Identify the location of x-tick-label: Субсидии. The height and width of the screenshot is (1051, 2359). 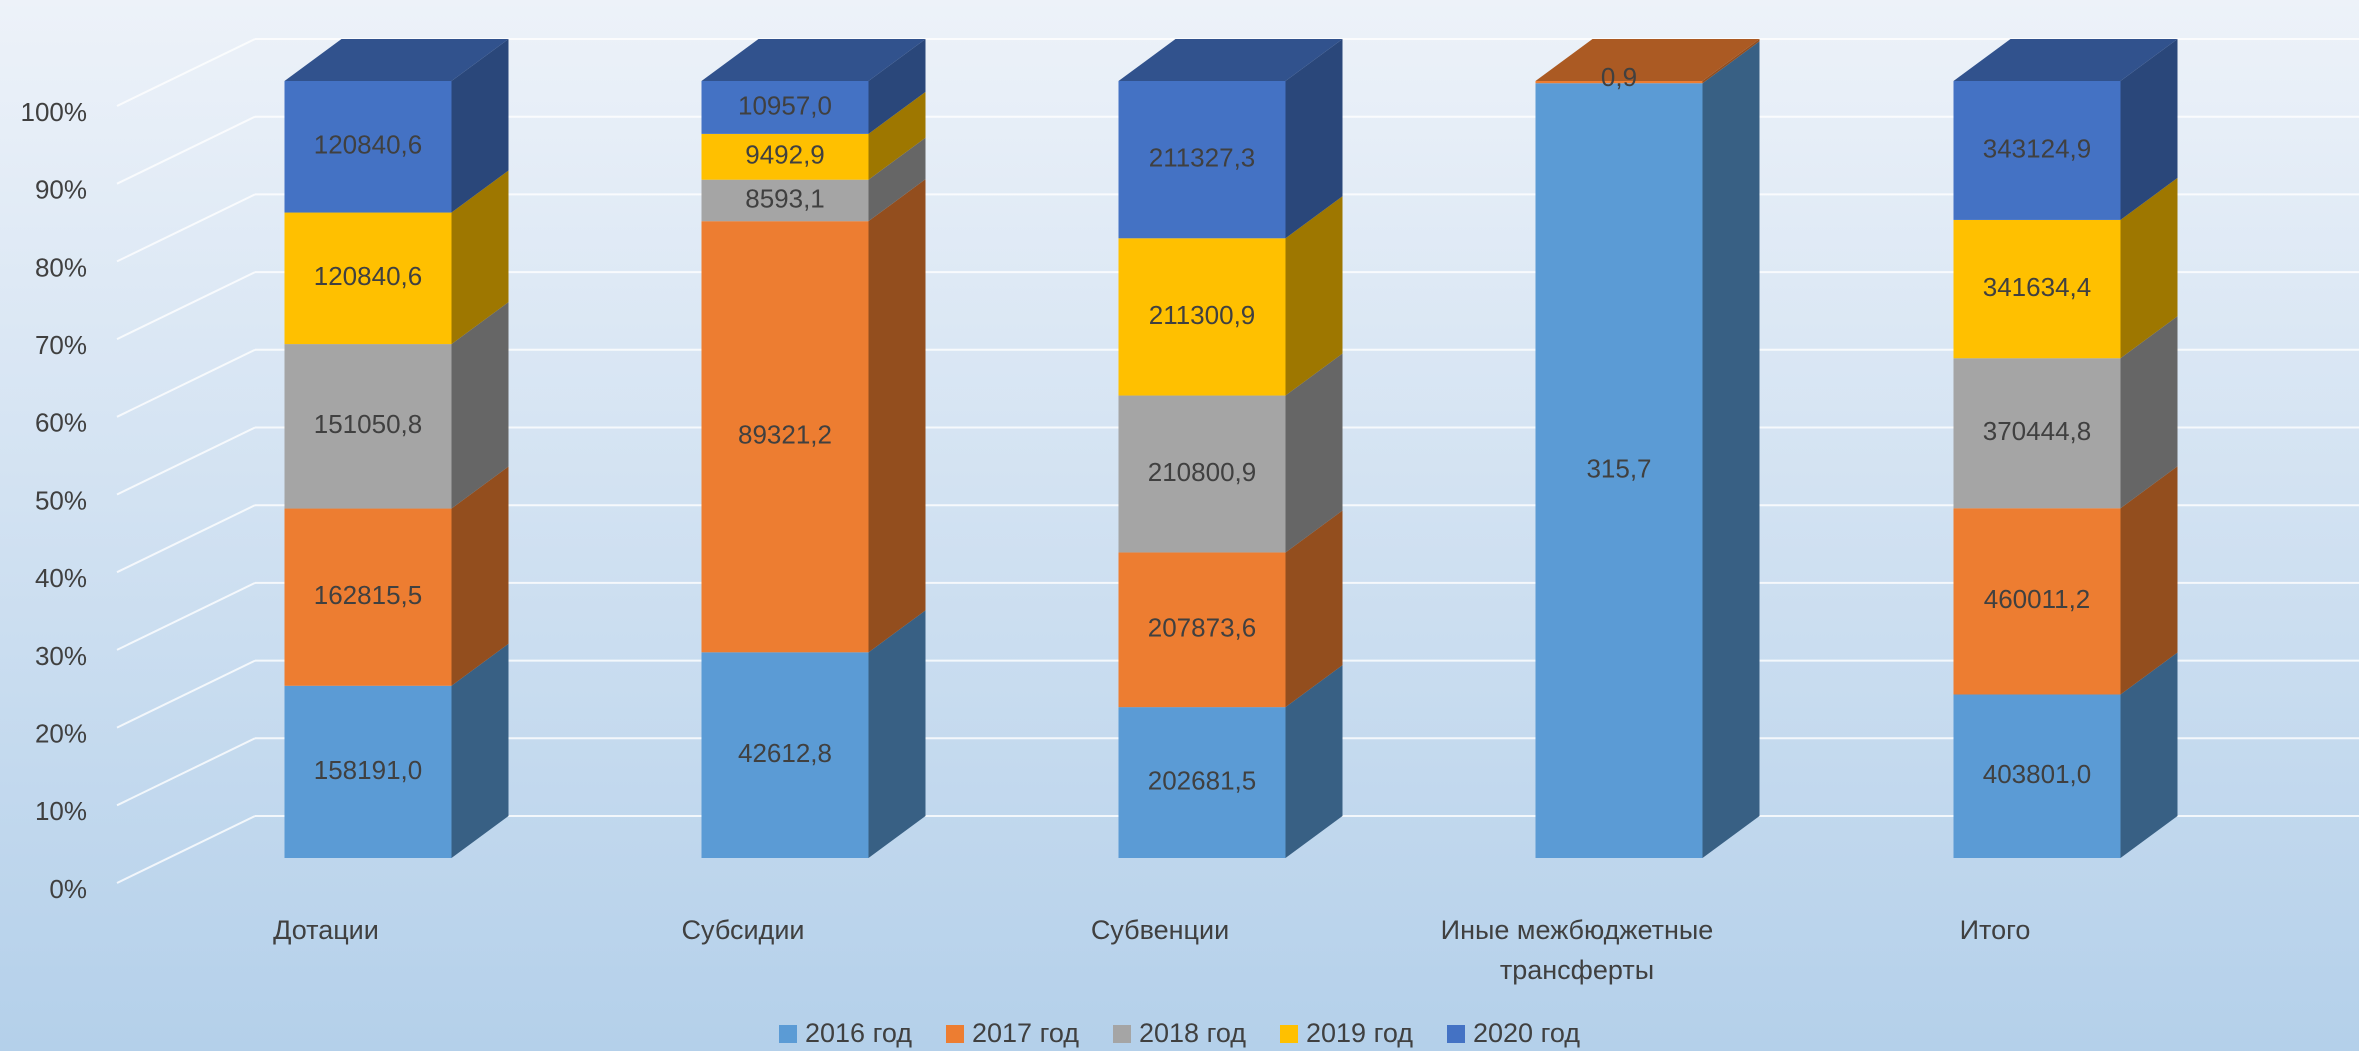
(743, 930).